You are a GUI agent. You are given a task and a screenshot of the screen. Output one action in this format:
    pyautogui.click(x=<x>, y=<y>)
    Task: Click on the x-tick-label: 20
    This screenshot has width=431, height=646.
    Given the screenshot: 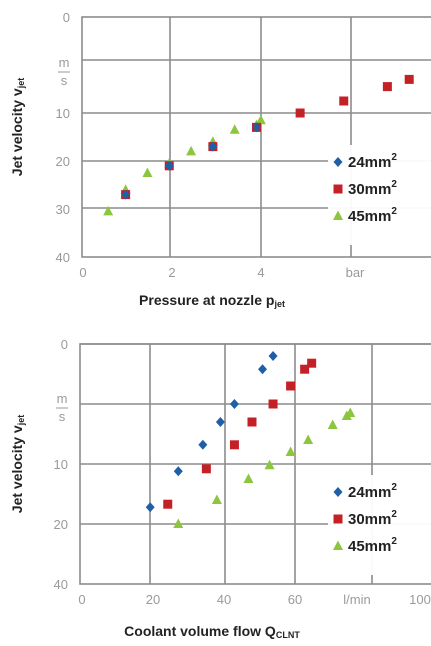 What is the action you would take?
    pyautogui.click(x=153, y=599)
    